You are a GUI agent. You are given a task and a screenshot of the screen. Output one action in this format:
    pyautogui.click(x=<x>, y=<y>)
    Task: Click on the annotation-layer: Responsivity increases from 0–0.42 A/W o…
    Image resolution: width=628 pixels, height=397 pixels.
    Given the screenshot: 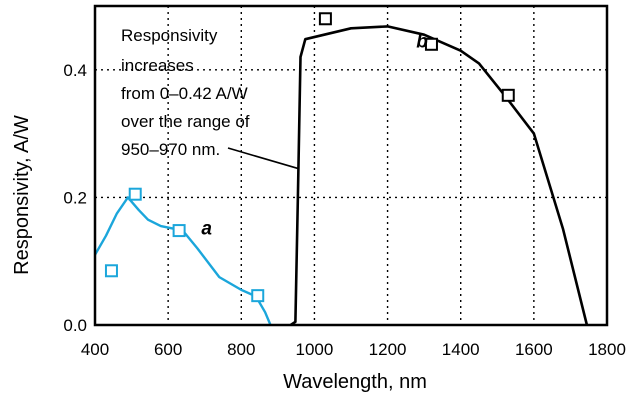 What is the action you would take?
    pyautogui.click(x=210, y=98)
    